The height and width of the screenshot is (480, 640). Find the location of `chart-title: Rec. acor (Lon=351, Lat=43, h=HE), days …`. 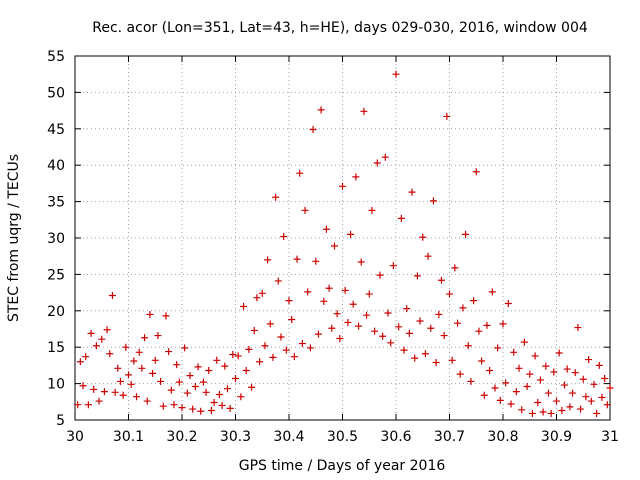

chart-title: Rec. acor (Lon=351, Lat=43, h=HE), days … is located at coordinates (340, 28).